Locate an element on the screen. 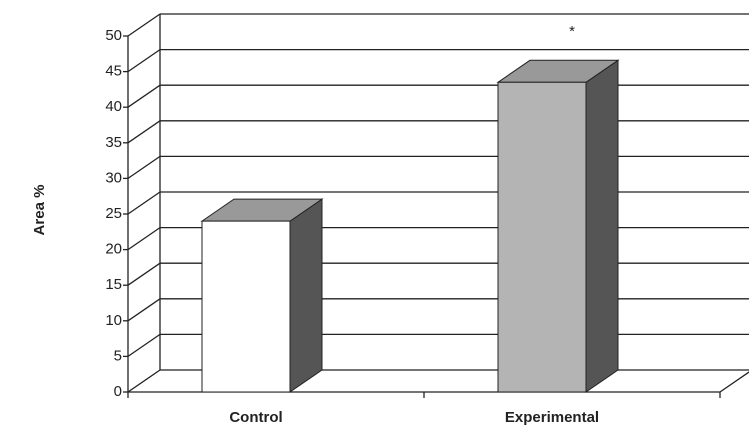 Image resolution: width=749 pixels, height=430 pixels. y-tick-label: 15 is located at coordinates (113, 284).